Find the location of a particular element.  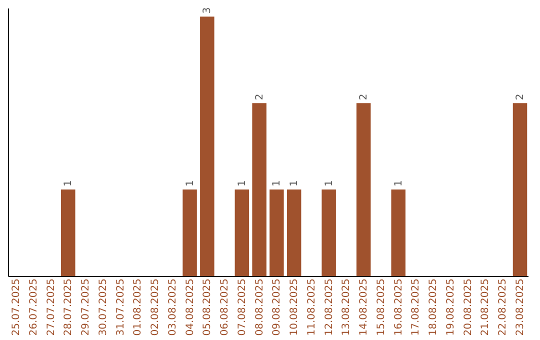

x-tick-label: 28.07.2025 is located at coordinates (68, 307).